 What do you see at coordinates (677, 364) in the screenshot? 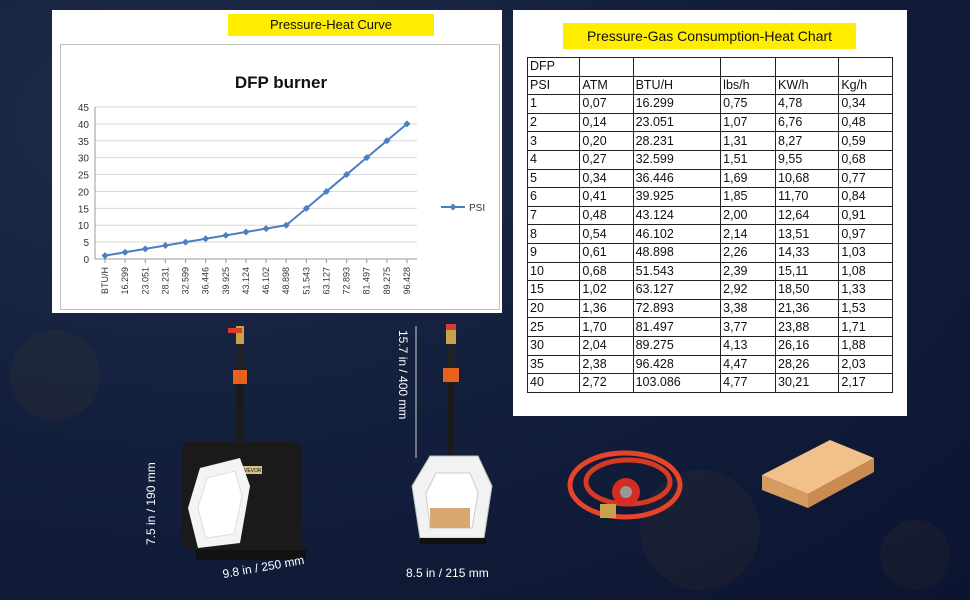
I see `table-cell: 96.428` at bounding box center [677, 364].